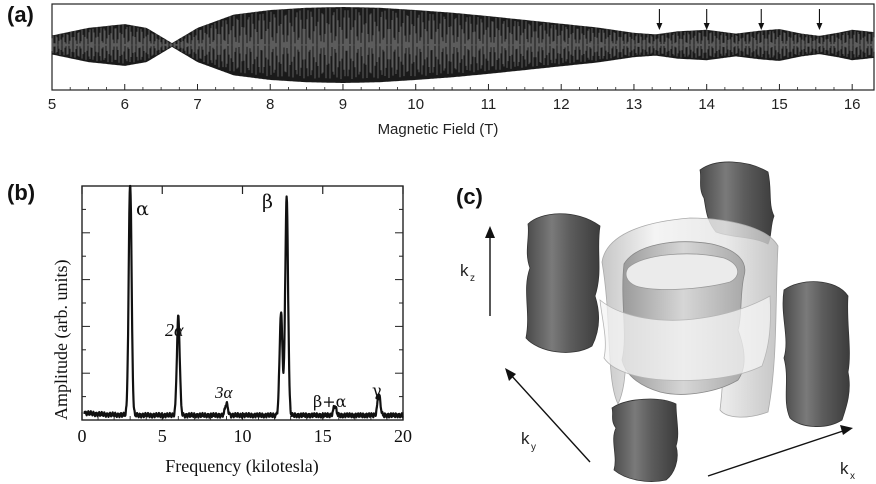 The width and height of the screenshot is (876, 484). Describe the element at coordinates (162, 436) in the screenshot. I see `panel-b-xtick-label: 5` at that location.